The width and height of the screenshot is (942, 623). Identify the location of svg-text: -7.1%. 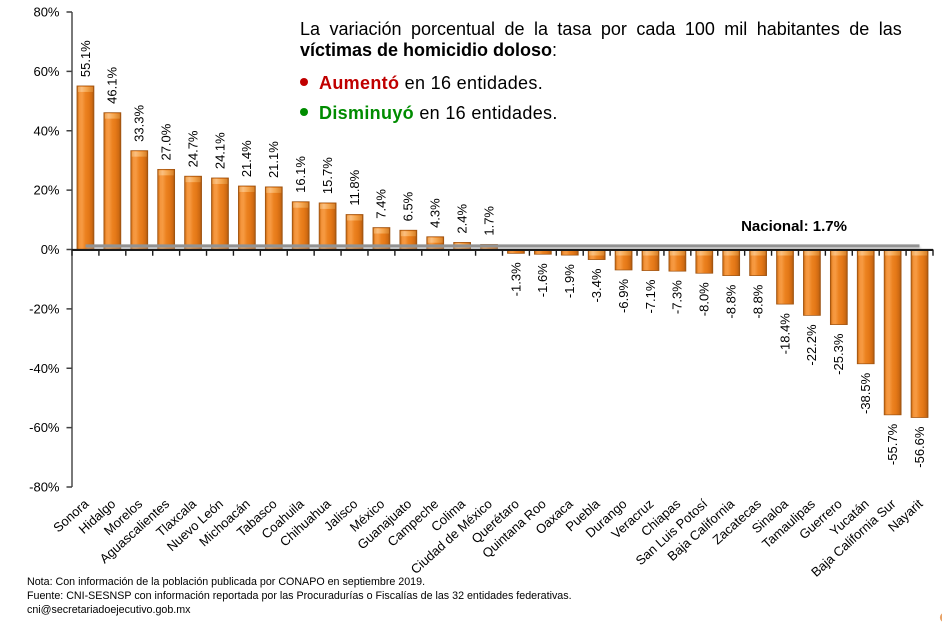
(650, 296).